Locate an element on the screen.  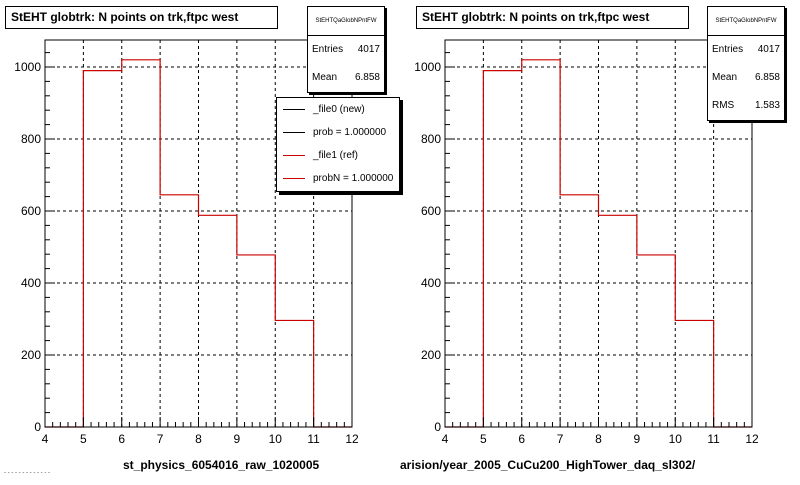
legend-entry: prob = 1.000000 is located at coordinates (338, 132).